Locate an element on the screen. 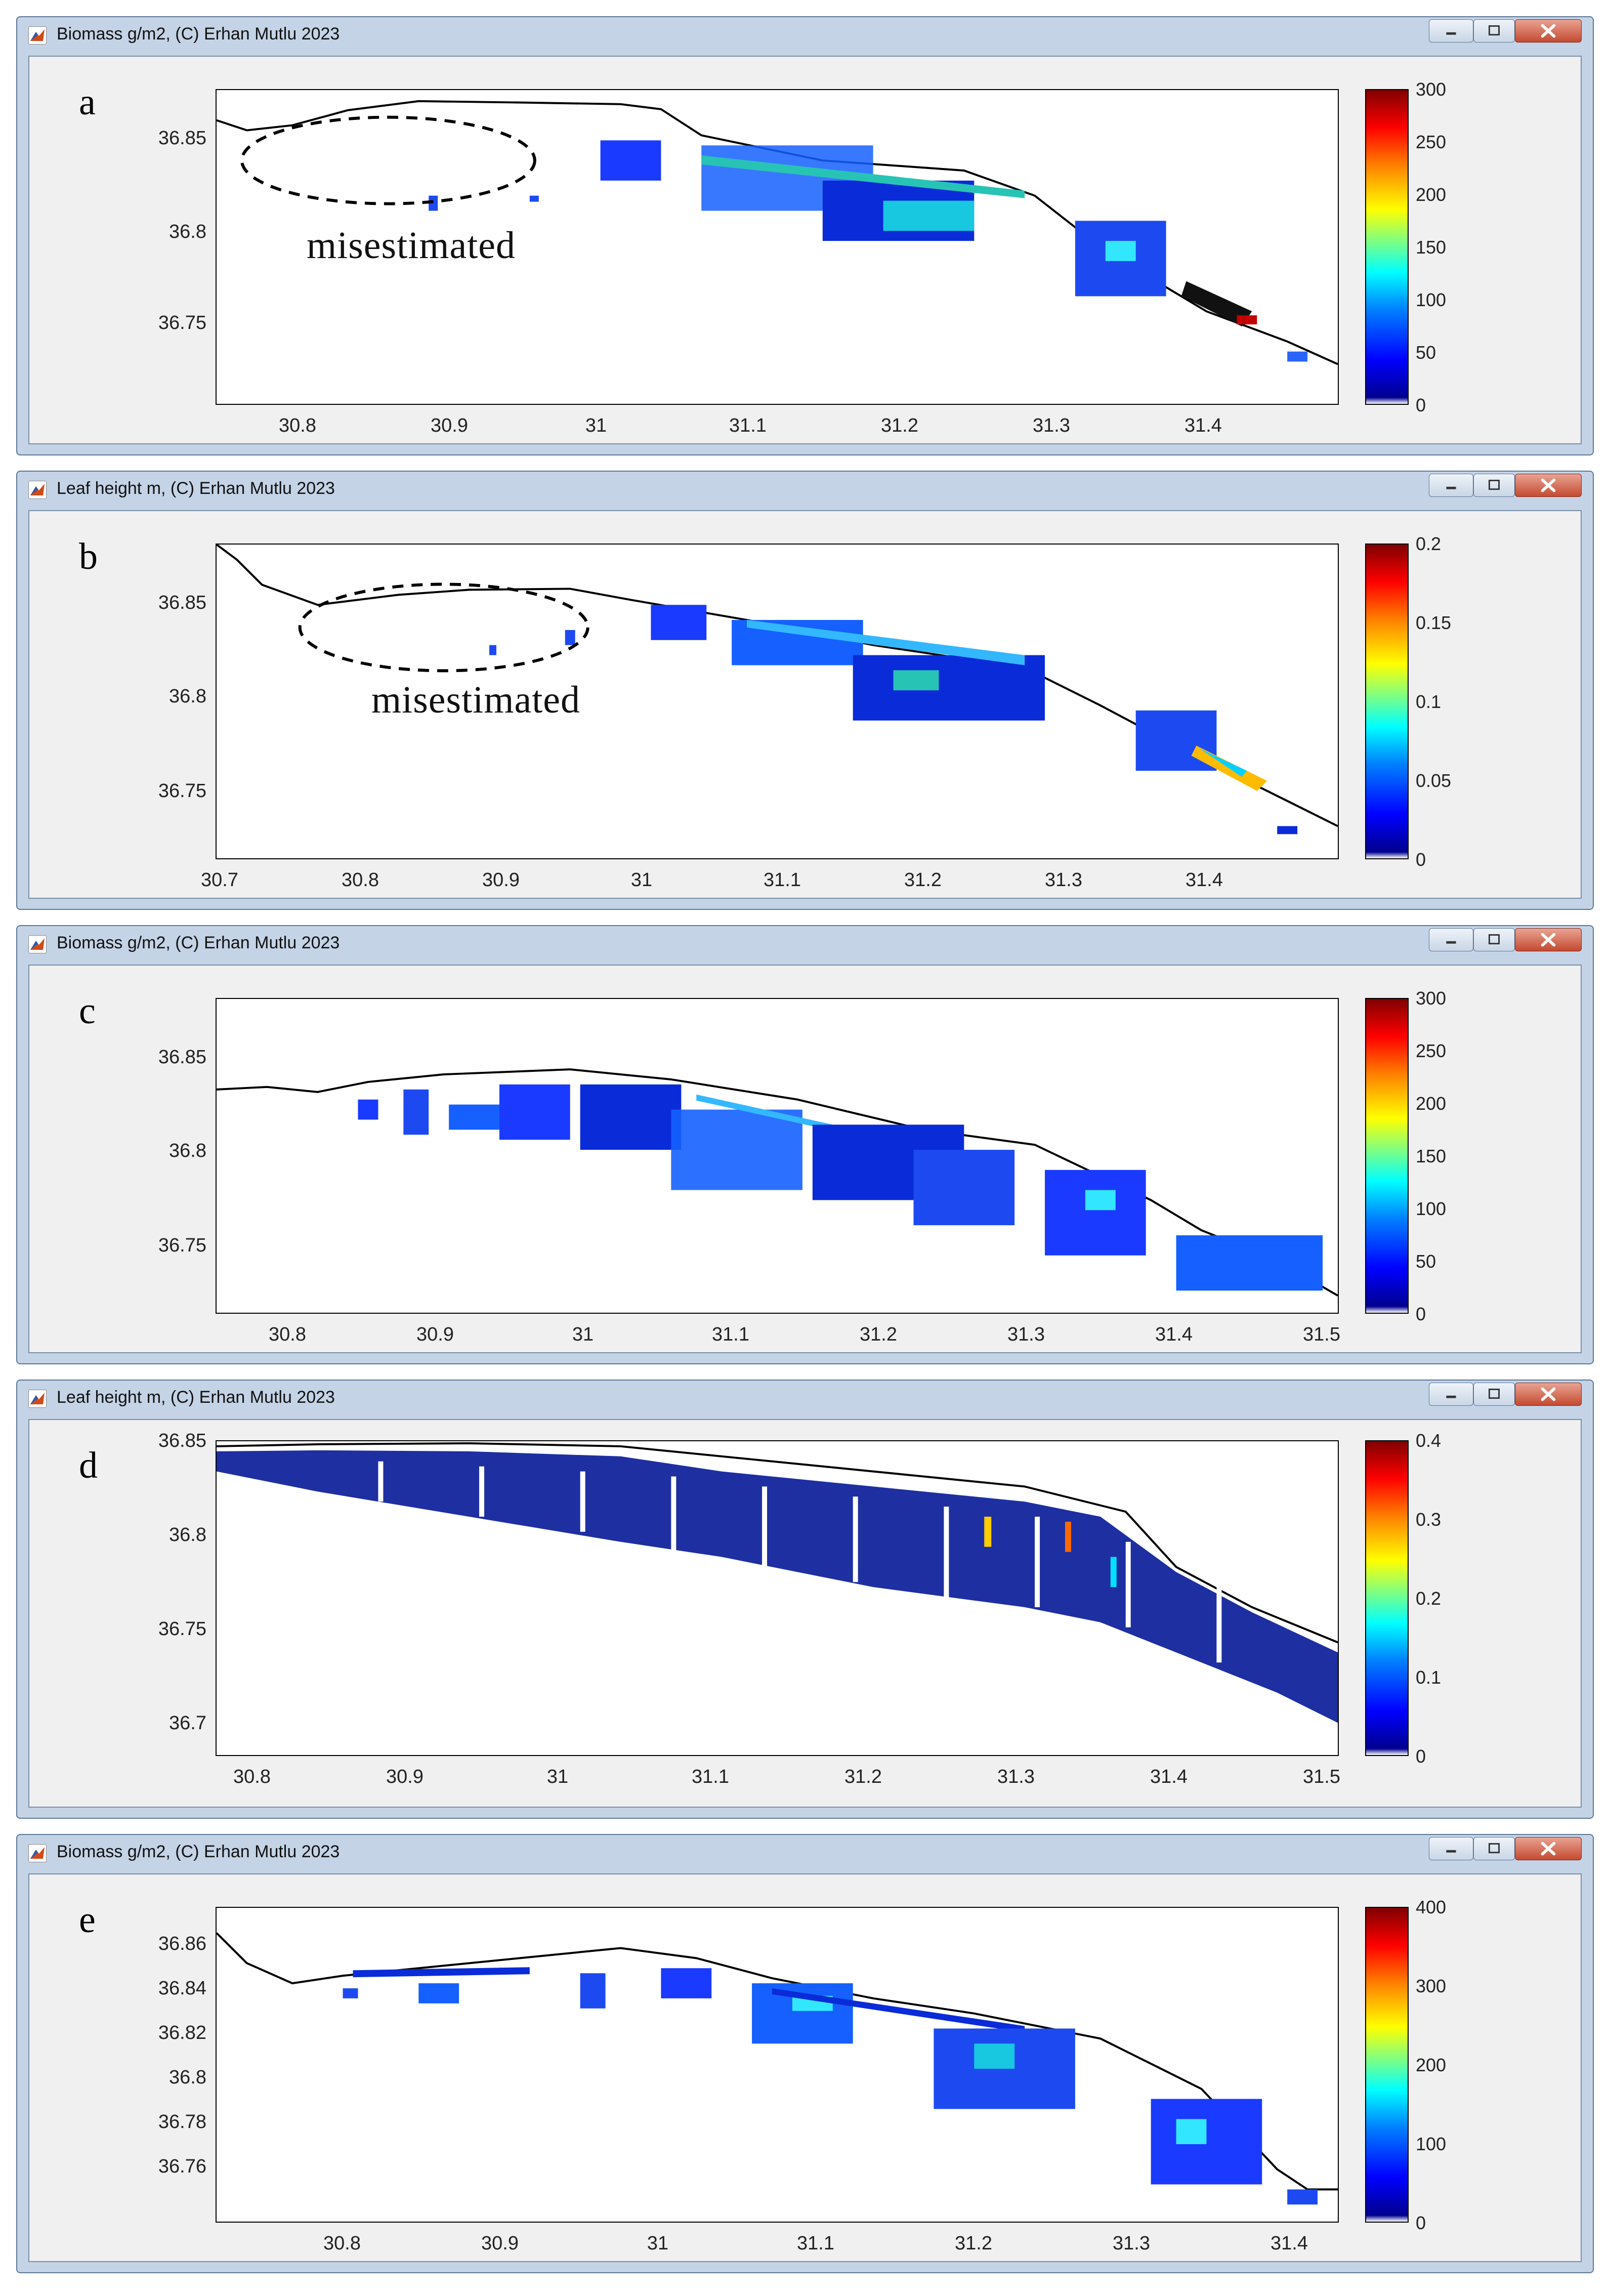 Image resolution: width=1610 pixels, height=2296 pixels. colorbar-tick-label: 400 is located at coordinates (1431, 1907).